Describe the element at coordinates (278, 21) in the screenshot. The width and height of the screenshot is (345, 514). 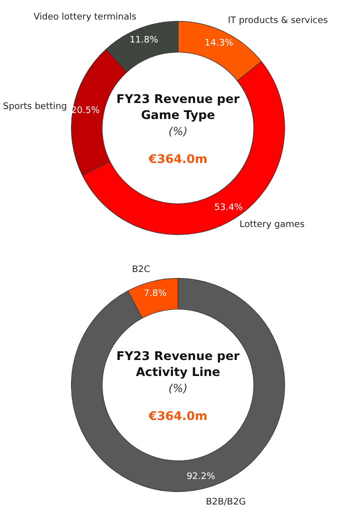
I see `slice-label: IT products & services` at that location.